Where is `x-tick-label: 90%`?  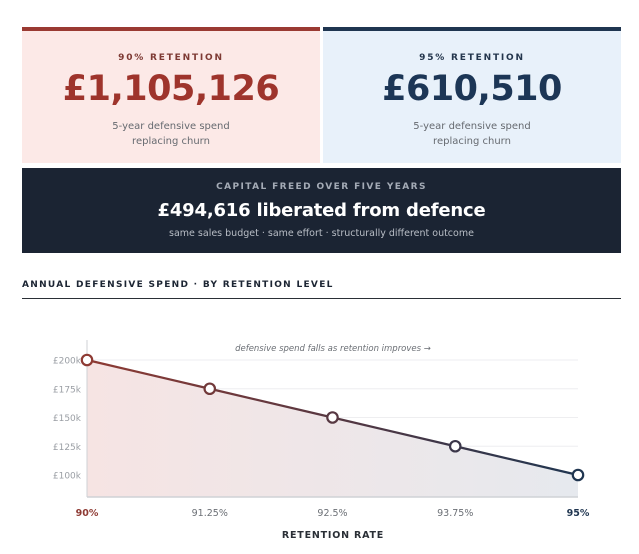
x-tick-label: 90% is located at coordinates (87, 513).